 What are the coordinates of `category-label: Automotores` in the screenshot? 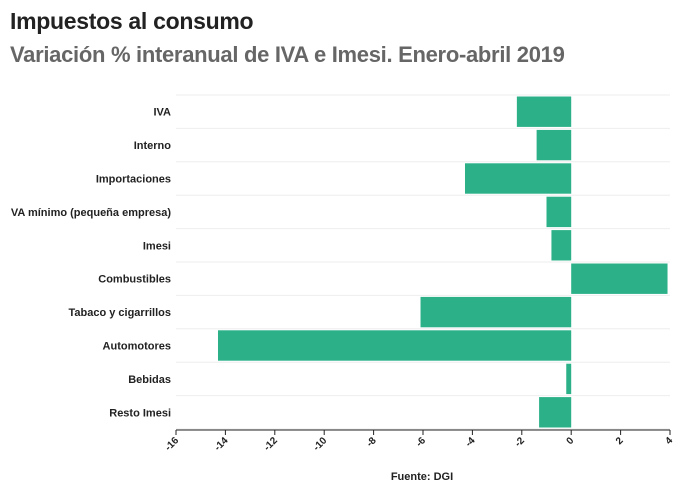 It's located at (137, 347).